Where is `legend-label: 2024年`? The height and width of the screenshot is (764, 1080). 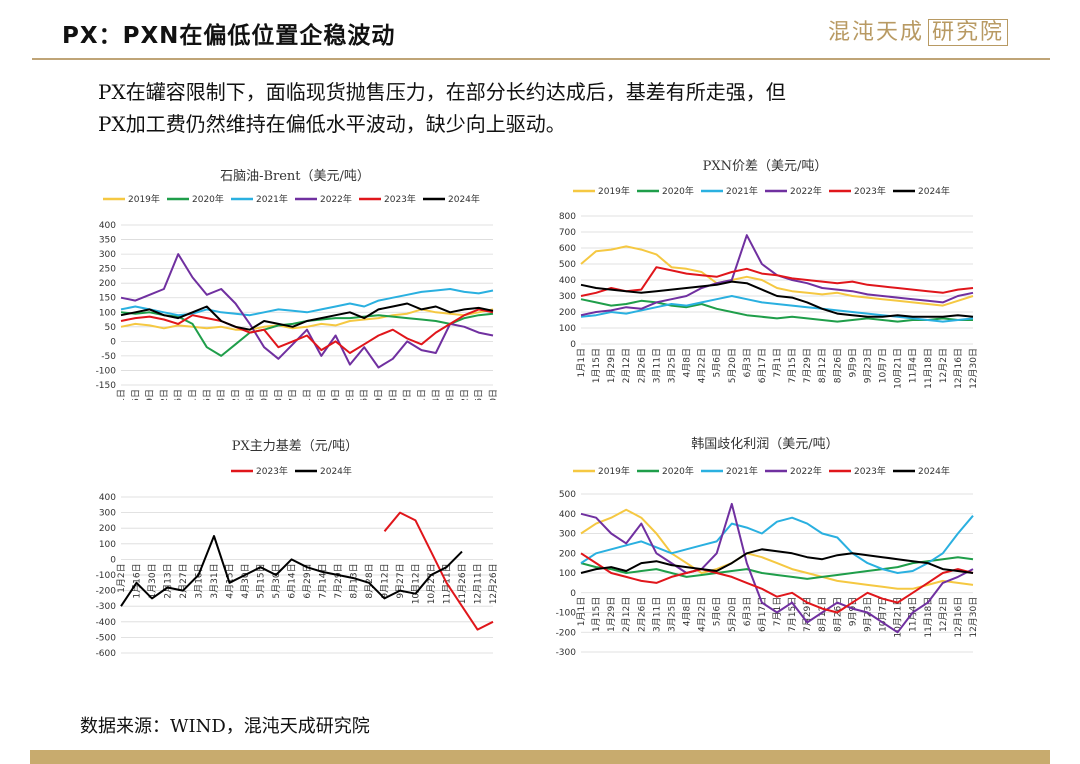
legend-label: 2024年 is located at coordinates (464, 199).